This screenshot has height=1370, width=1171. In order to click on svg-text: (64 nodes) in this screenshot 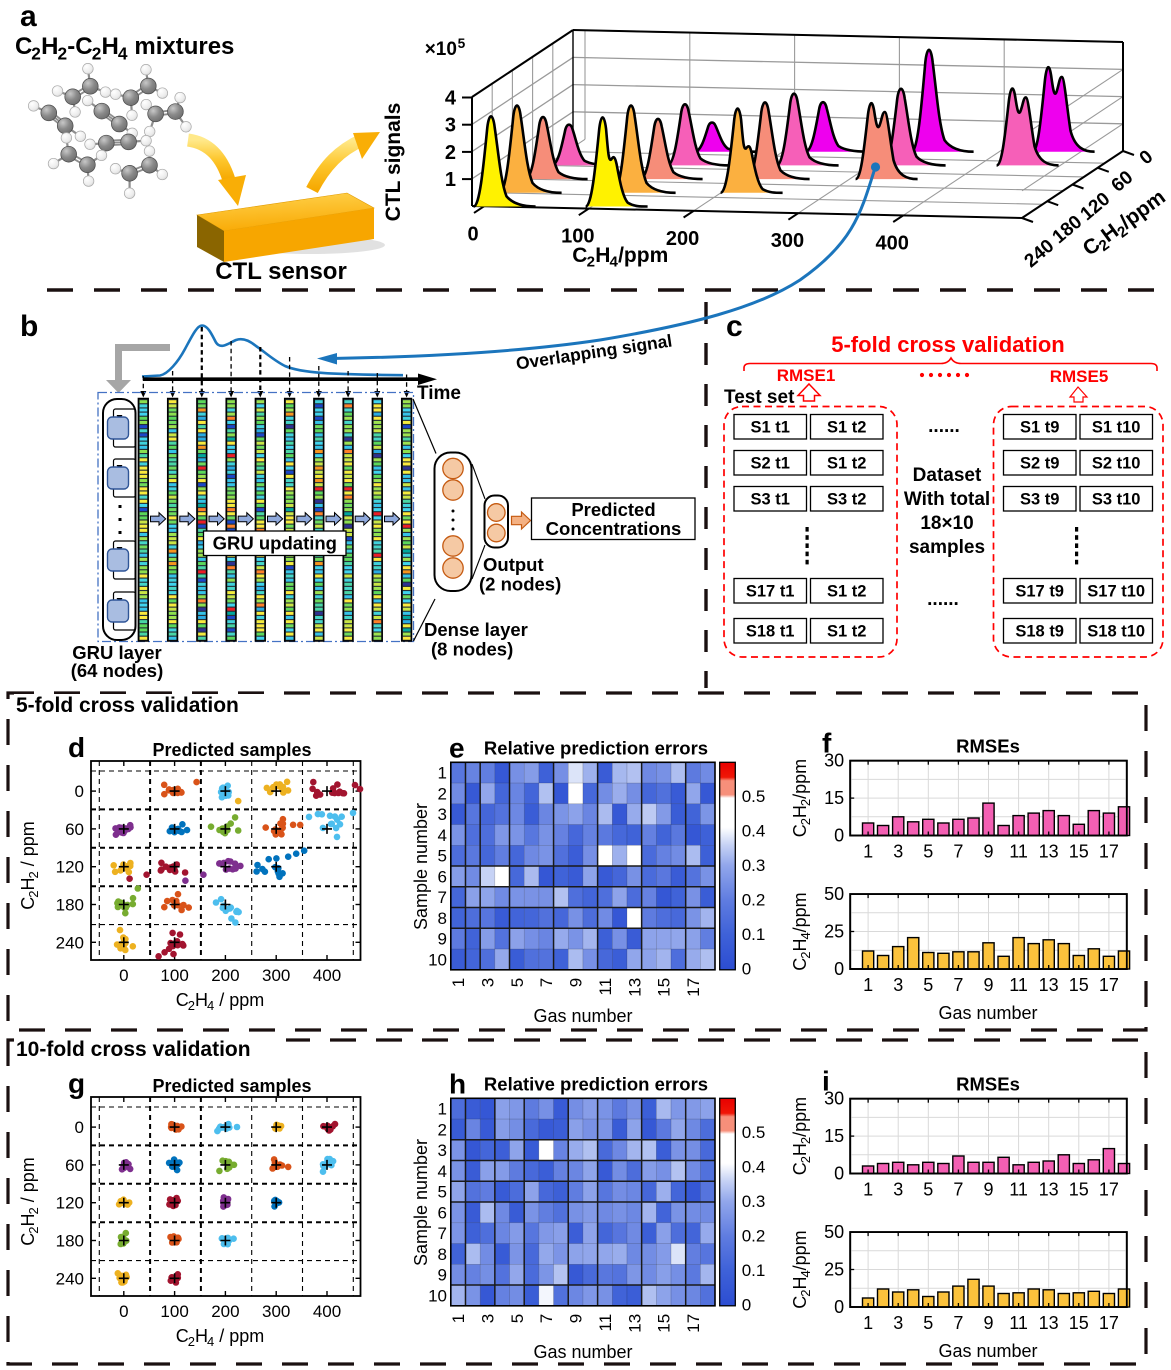, I will do `click(117, 670)`.